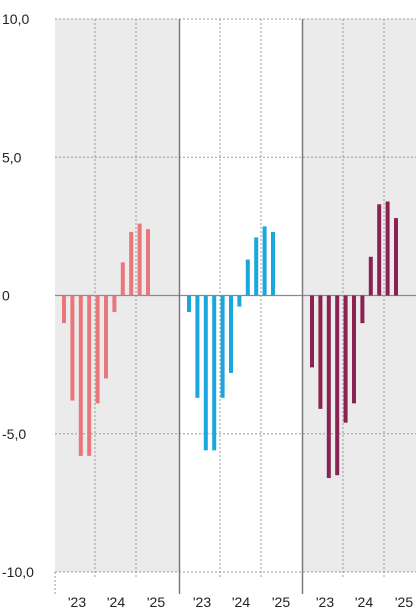  Describe the element at coordinates (18, 295) in the screenshot. I see `y-axis: 10,0 5,0 0 -5,0 -10,0` at that location.